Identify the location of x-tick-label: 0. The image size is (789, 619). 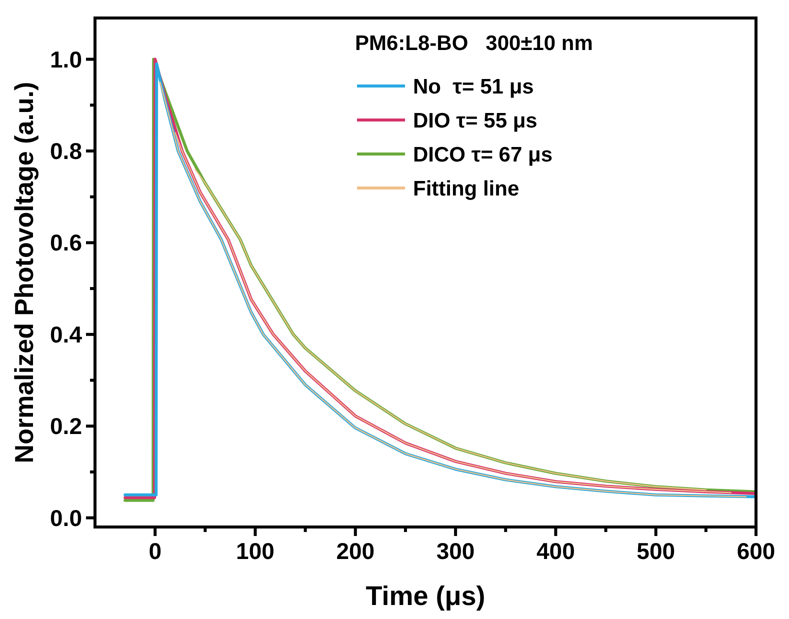
(155, 551).